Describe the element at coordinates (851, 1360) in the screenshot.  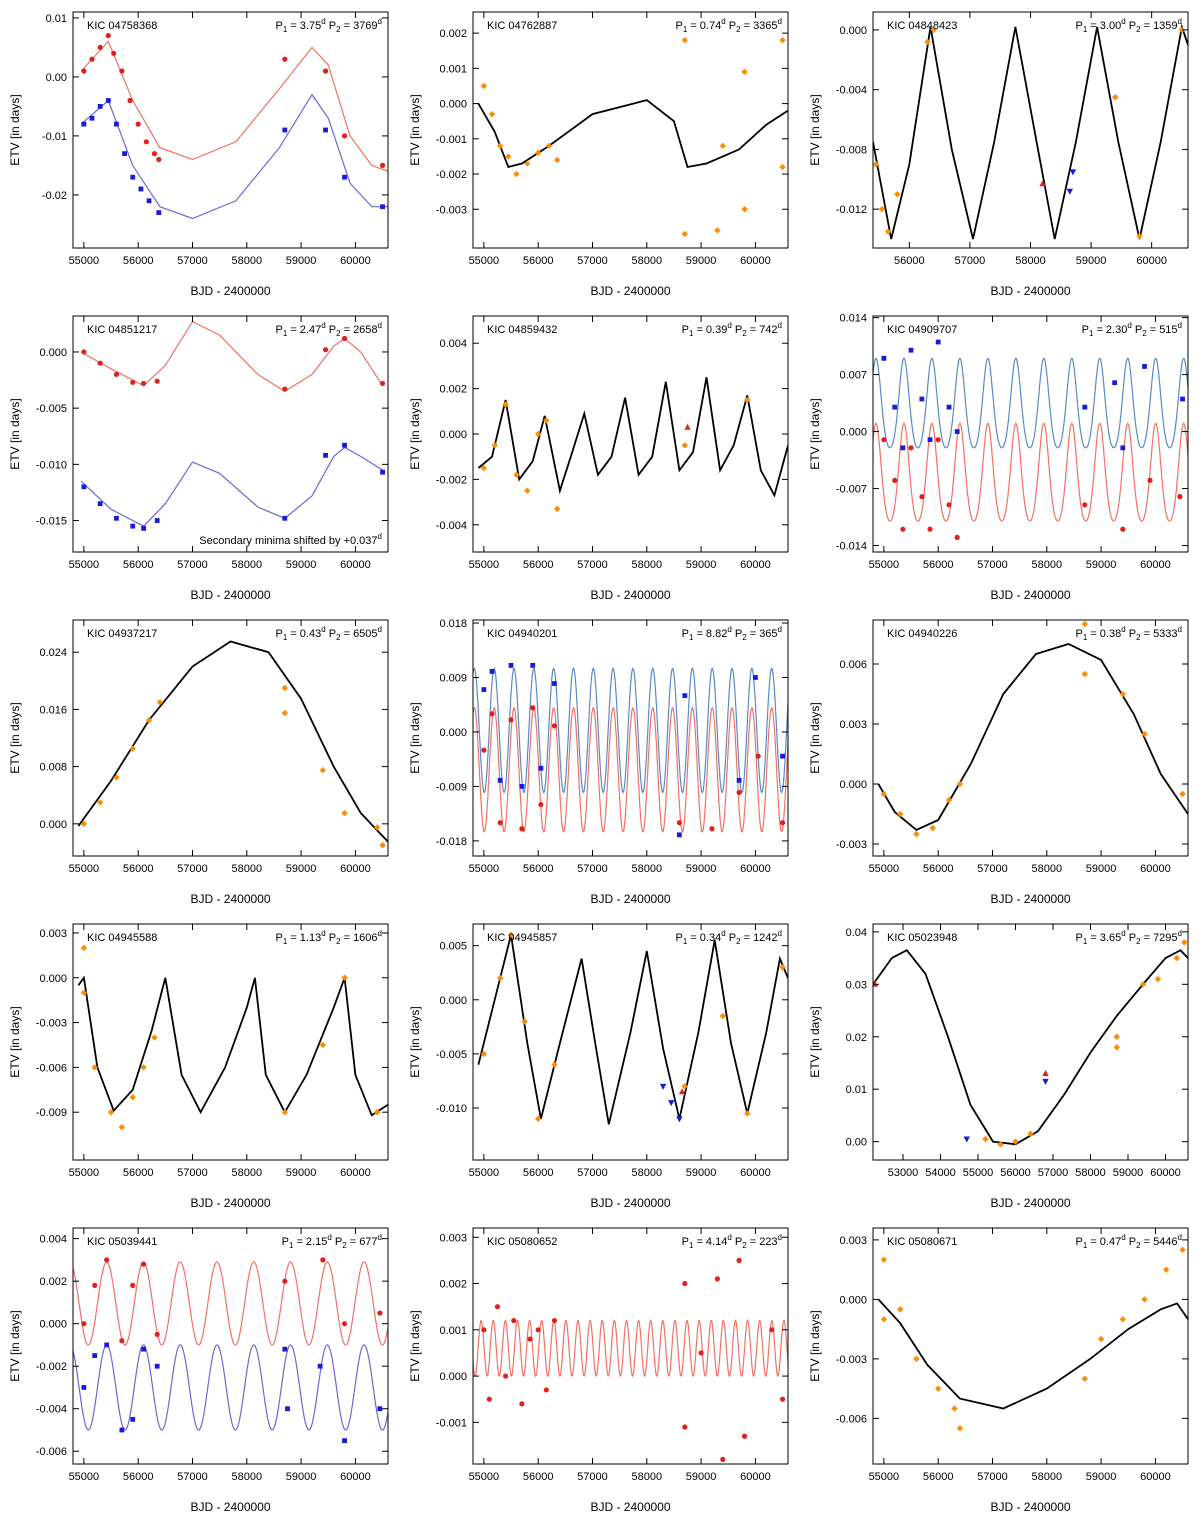
I see `y-tick-label: -0.003` at that location.